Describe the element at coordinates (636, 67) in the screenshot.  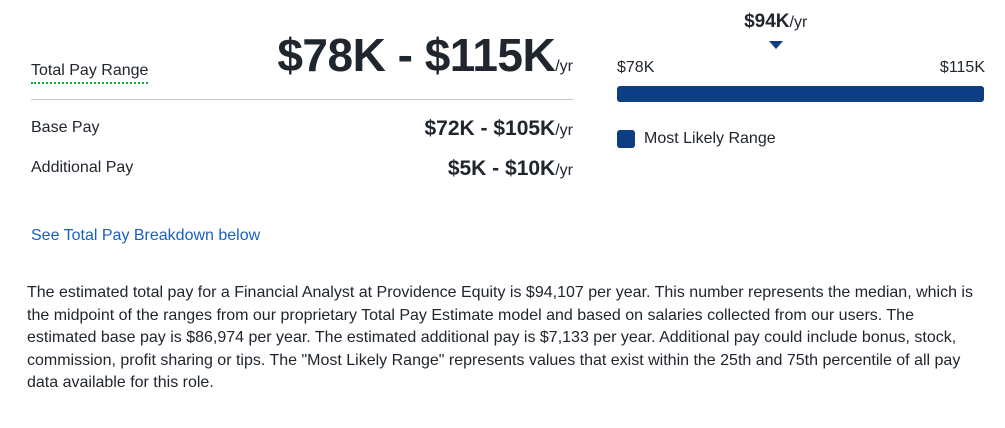
I see `range-min-label: $78K` at that location.